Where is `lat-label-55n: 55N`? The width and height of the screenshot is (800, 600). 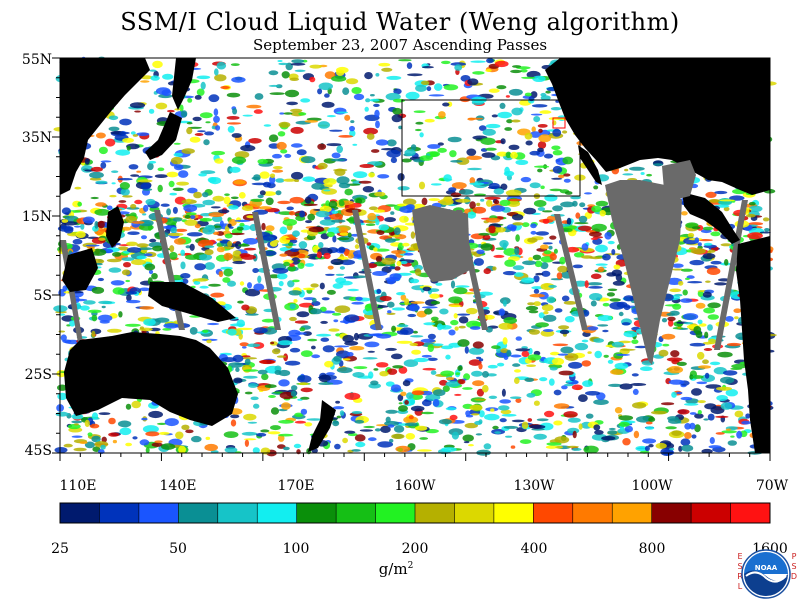 lat-label-55n: 55N is located at coordinates (36, 60).